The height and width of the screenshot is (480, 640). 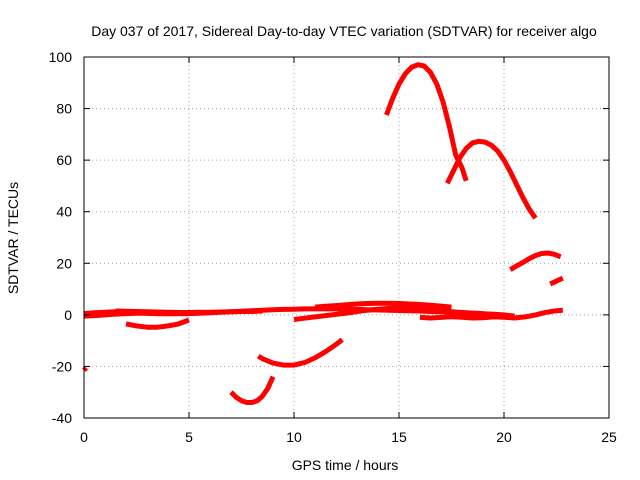 I want to click on y-tick-label: 60, so click(x=64, y=160).